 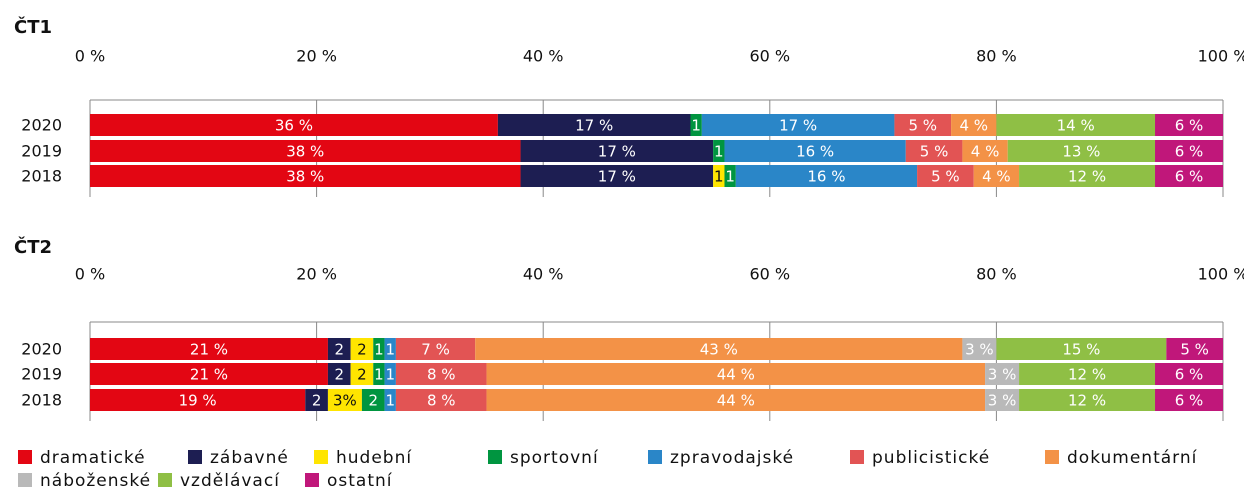 I want to click on legend-label: publicistické, so click(x=931, y=458).